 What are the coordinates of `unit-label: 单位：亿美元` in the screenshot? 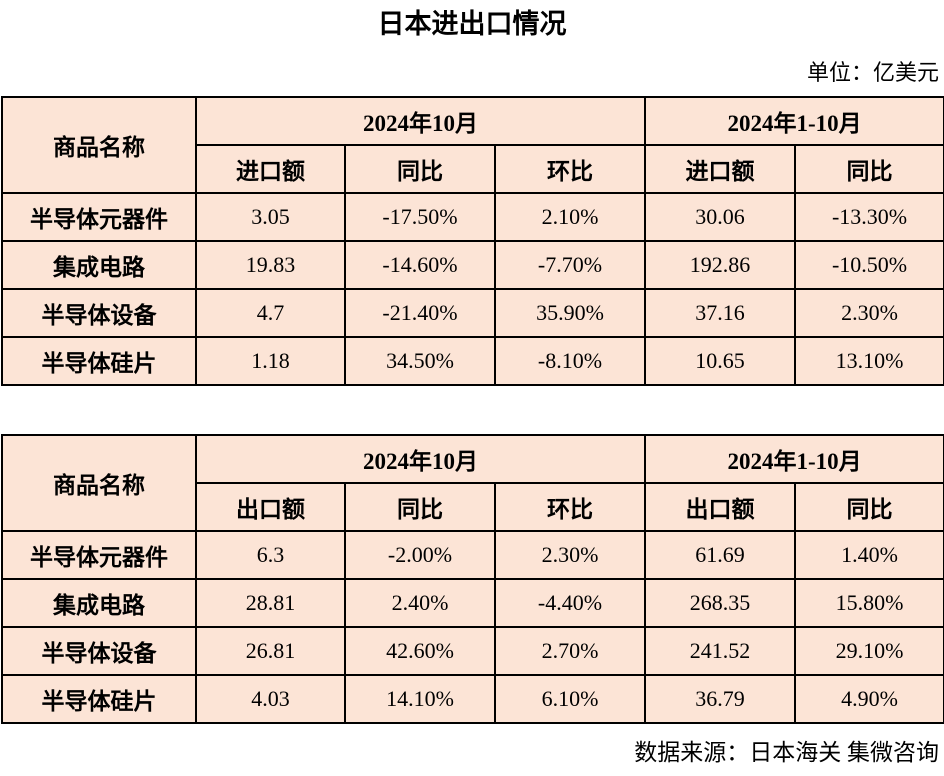 It's located at (872, 72).